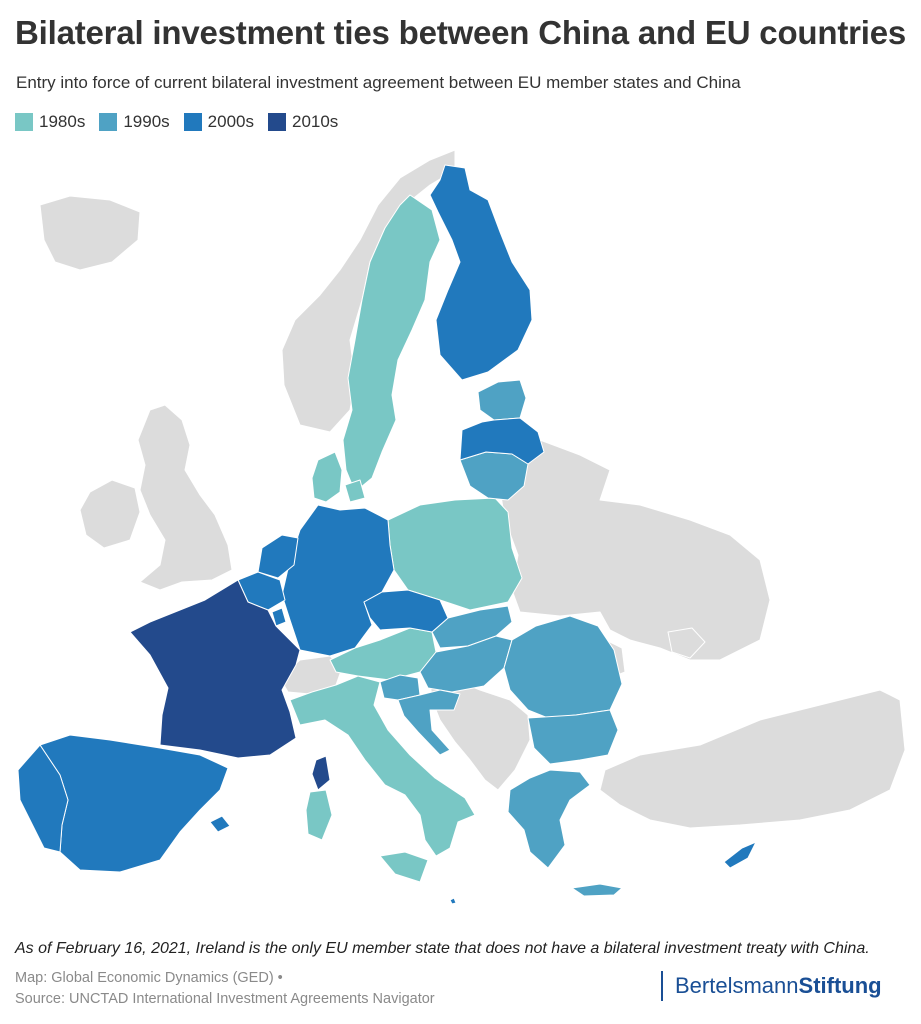  I want to click on countries-2010s, so click(230, 685).